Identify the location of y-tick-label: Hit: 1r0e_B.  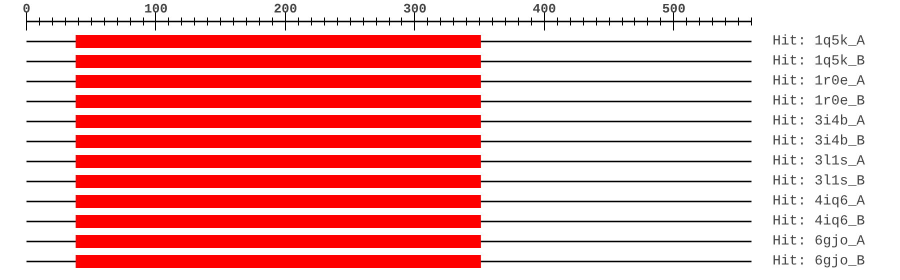
(818, 102).